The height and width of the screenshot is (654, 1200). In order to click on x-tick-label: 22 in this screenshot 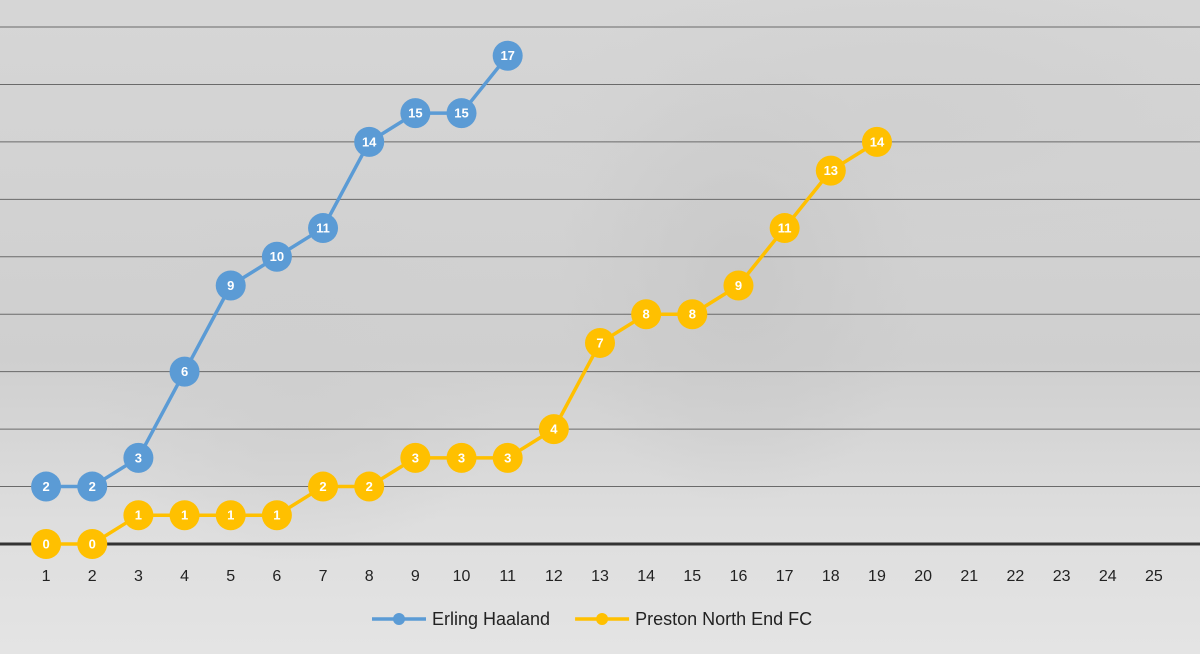, I will do `click(1016, 576)`.